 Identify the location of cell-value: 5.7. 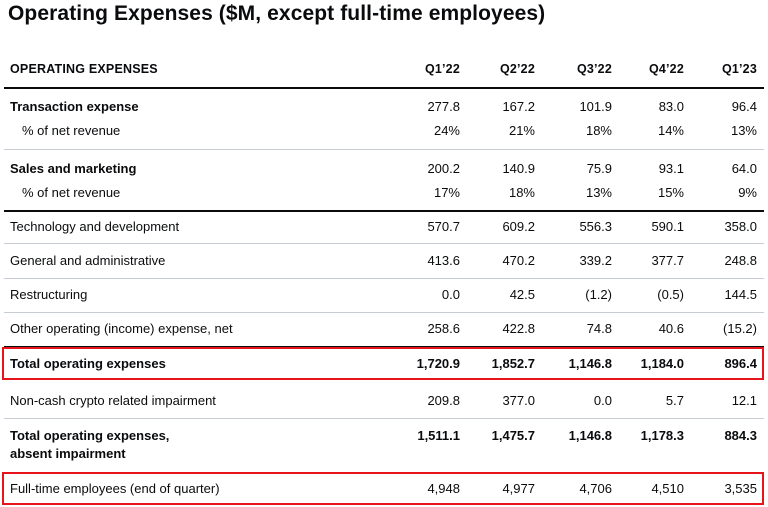
(674, 400).